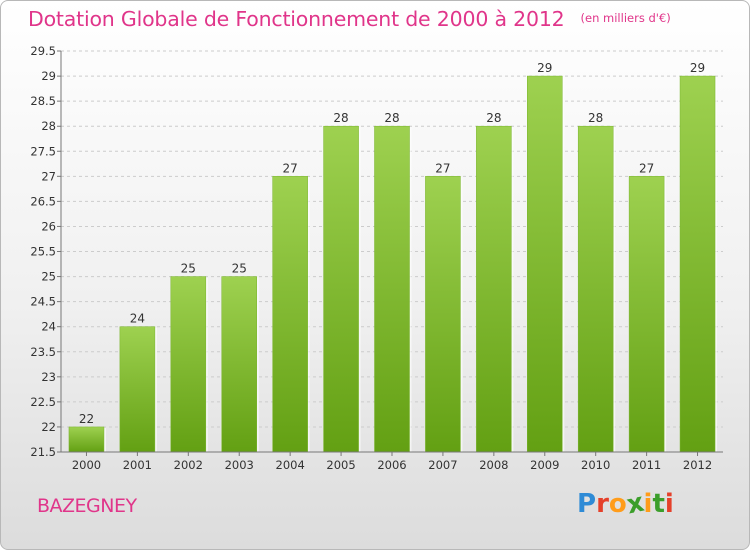 The image size is (750, 550). Describe the element at coordinates (48, 427) in the screenshot. I see `y-tick-label: 22` at that location.